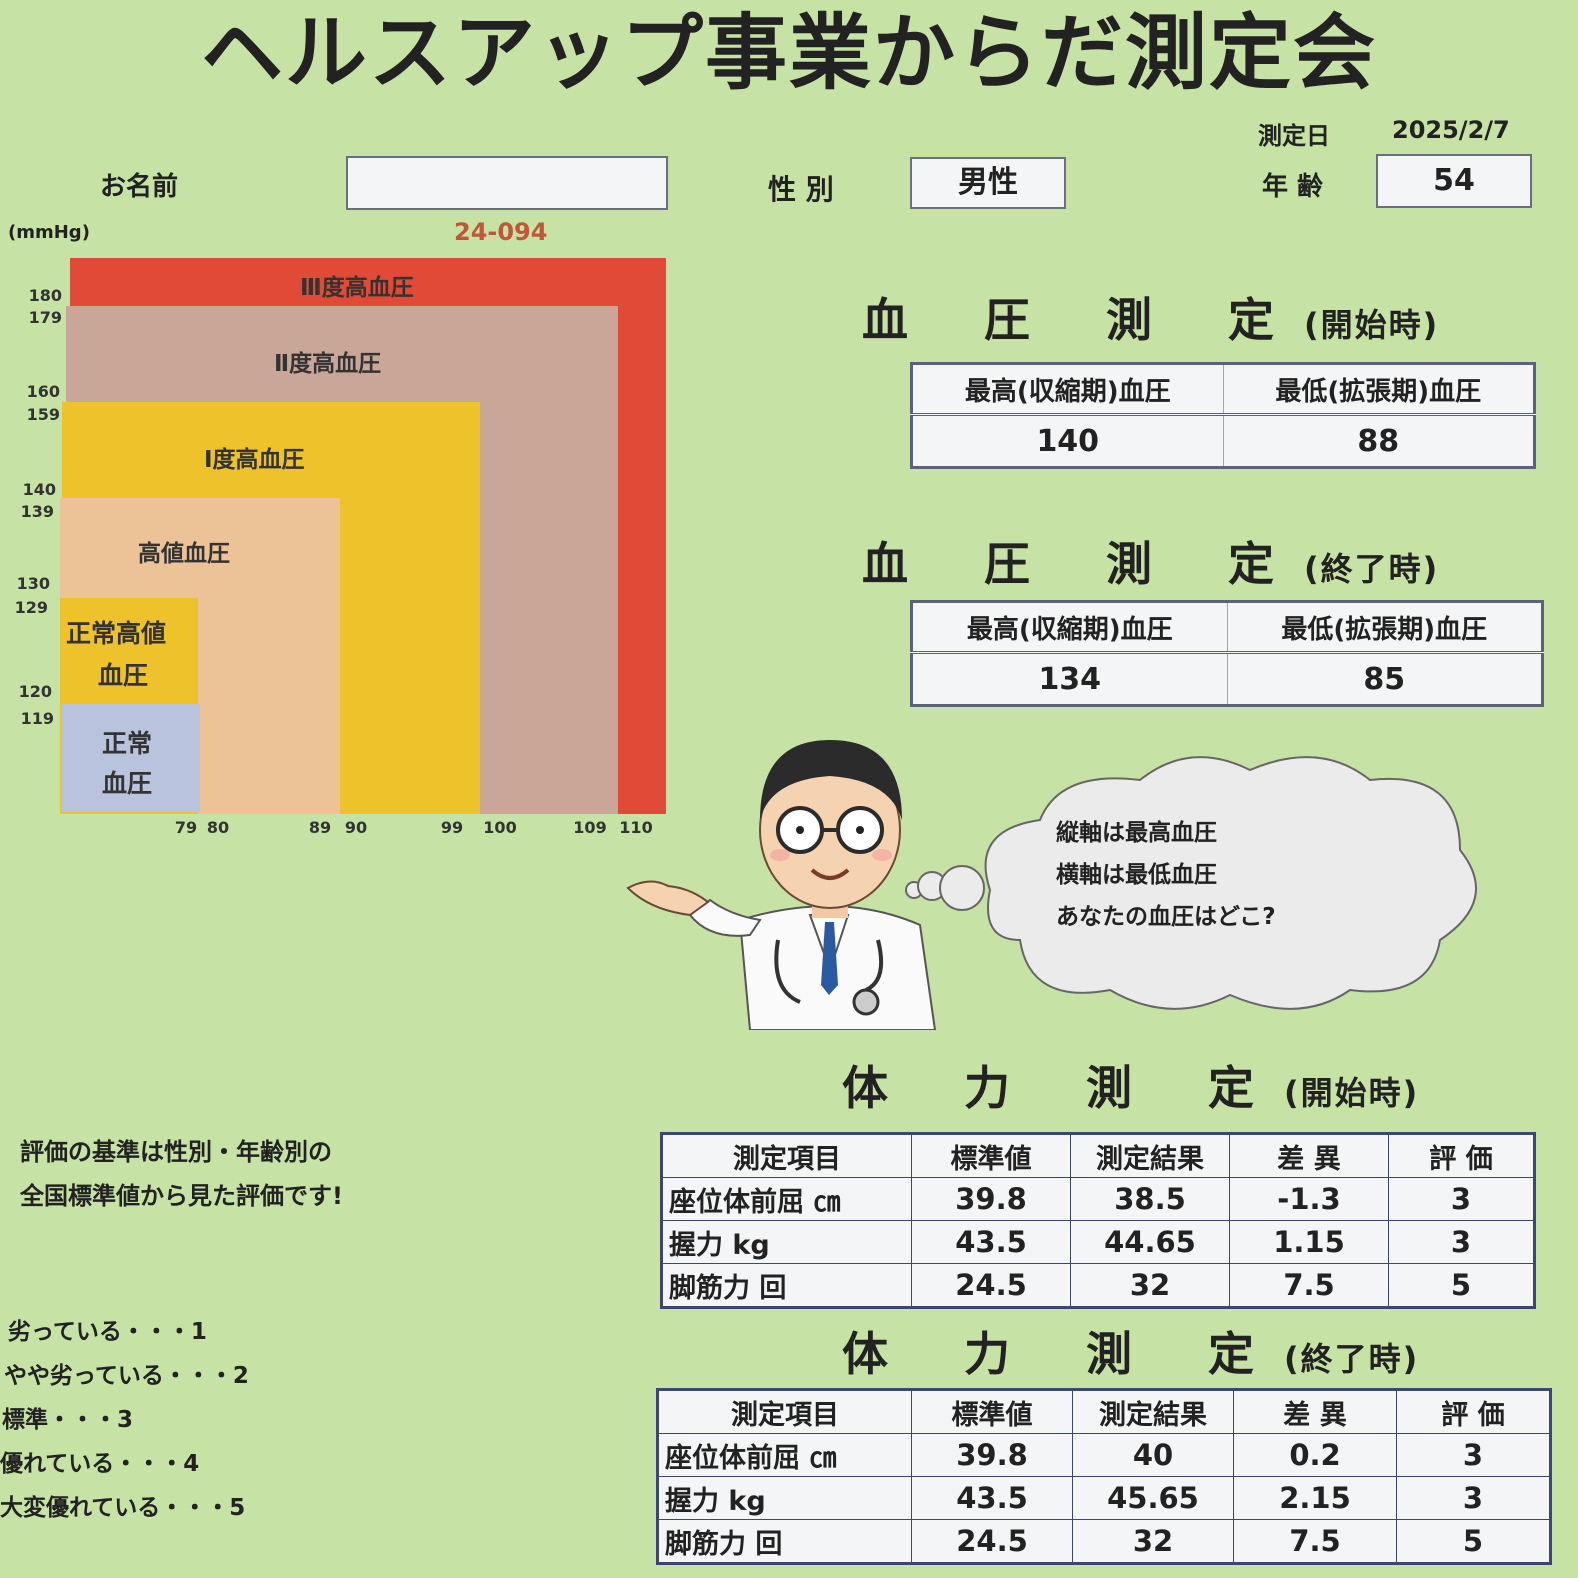  What do you see at coordinates (176, 1152) in the screenshot?
I see `note-line-1: 評価の基準は性別・年齢別の` at bounding box center [176, 1152].